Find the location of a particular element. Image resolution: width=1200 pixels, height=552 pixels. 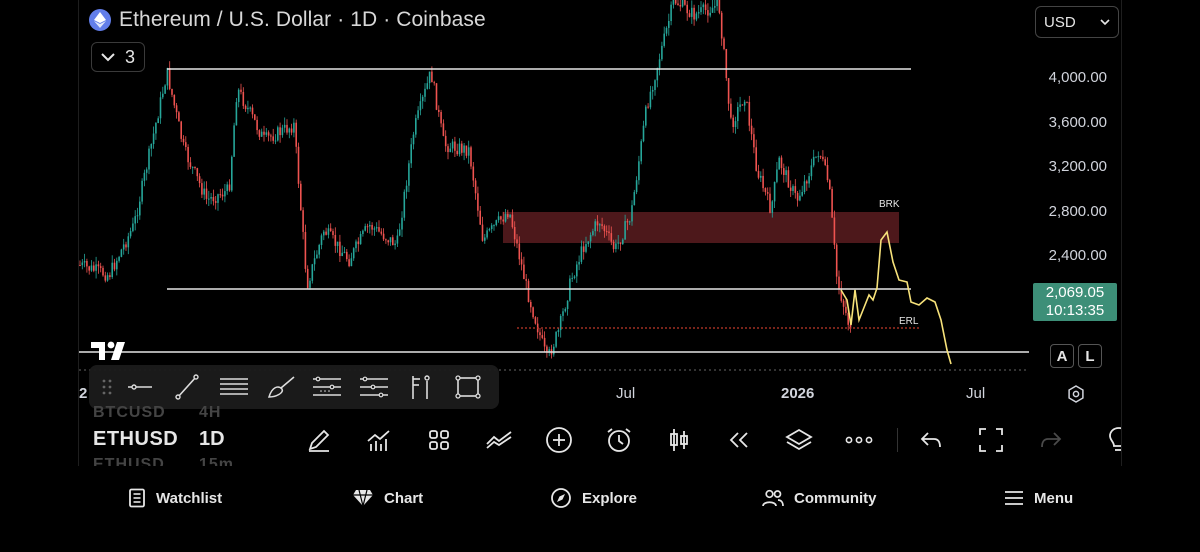

compare-symbols-icon is located at coordinates (499, 440).